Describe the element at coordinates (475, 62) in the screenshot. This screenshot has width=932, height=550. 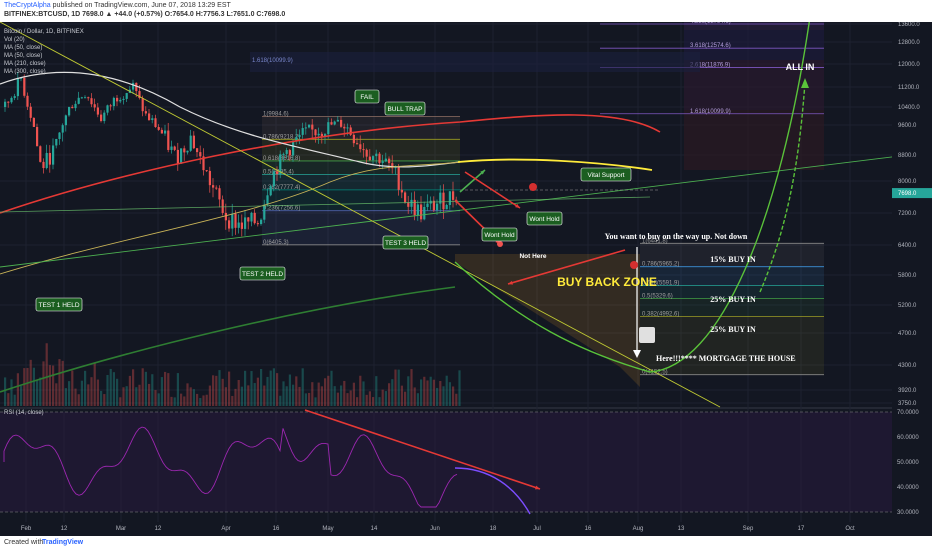
I see `upper-fib-zone` at that location.